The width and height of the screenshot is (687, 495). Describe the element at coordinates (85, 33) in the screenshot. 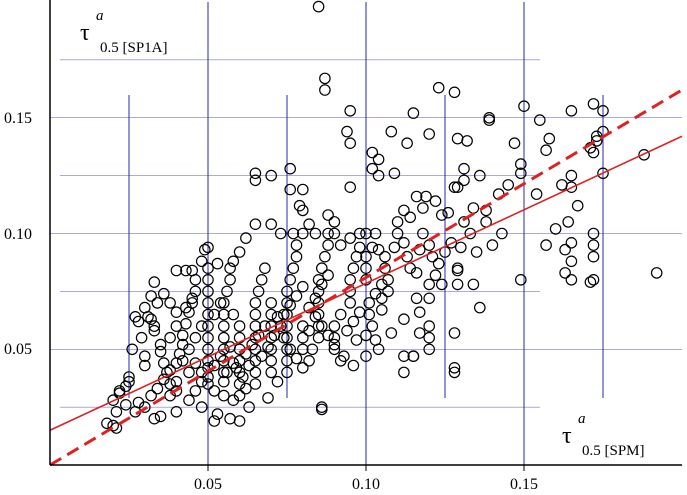

I see `y-label-symbol: τ` at that location.